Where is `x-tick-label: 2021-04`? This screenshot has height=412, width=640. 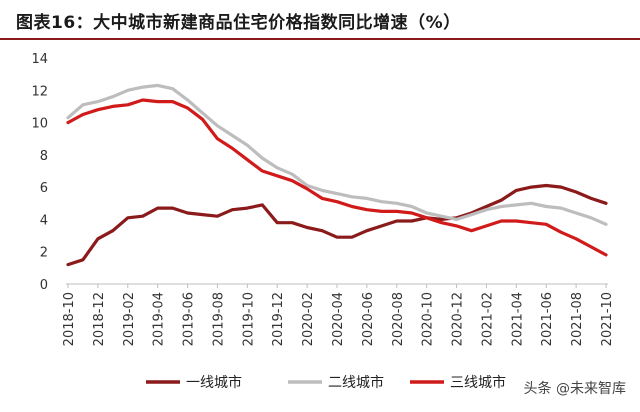 x-tick-label: 2021-04 is located at coordinates (517, 319).